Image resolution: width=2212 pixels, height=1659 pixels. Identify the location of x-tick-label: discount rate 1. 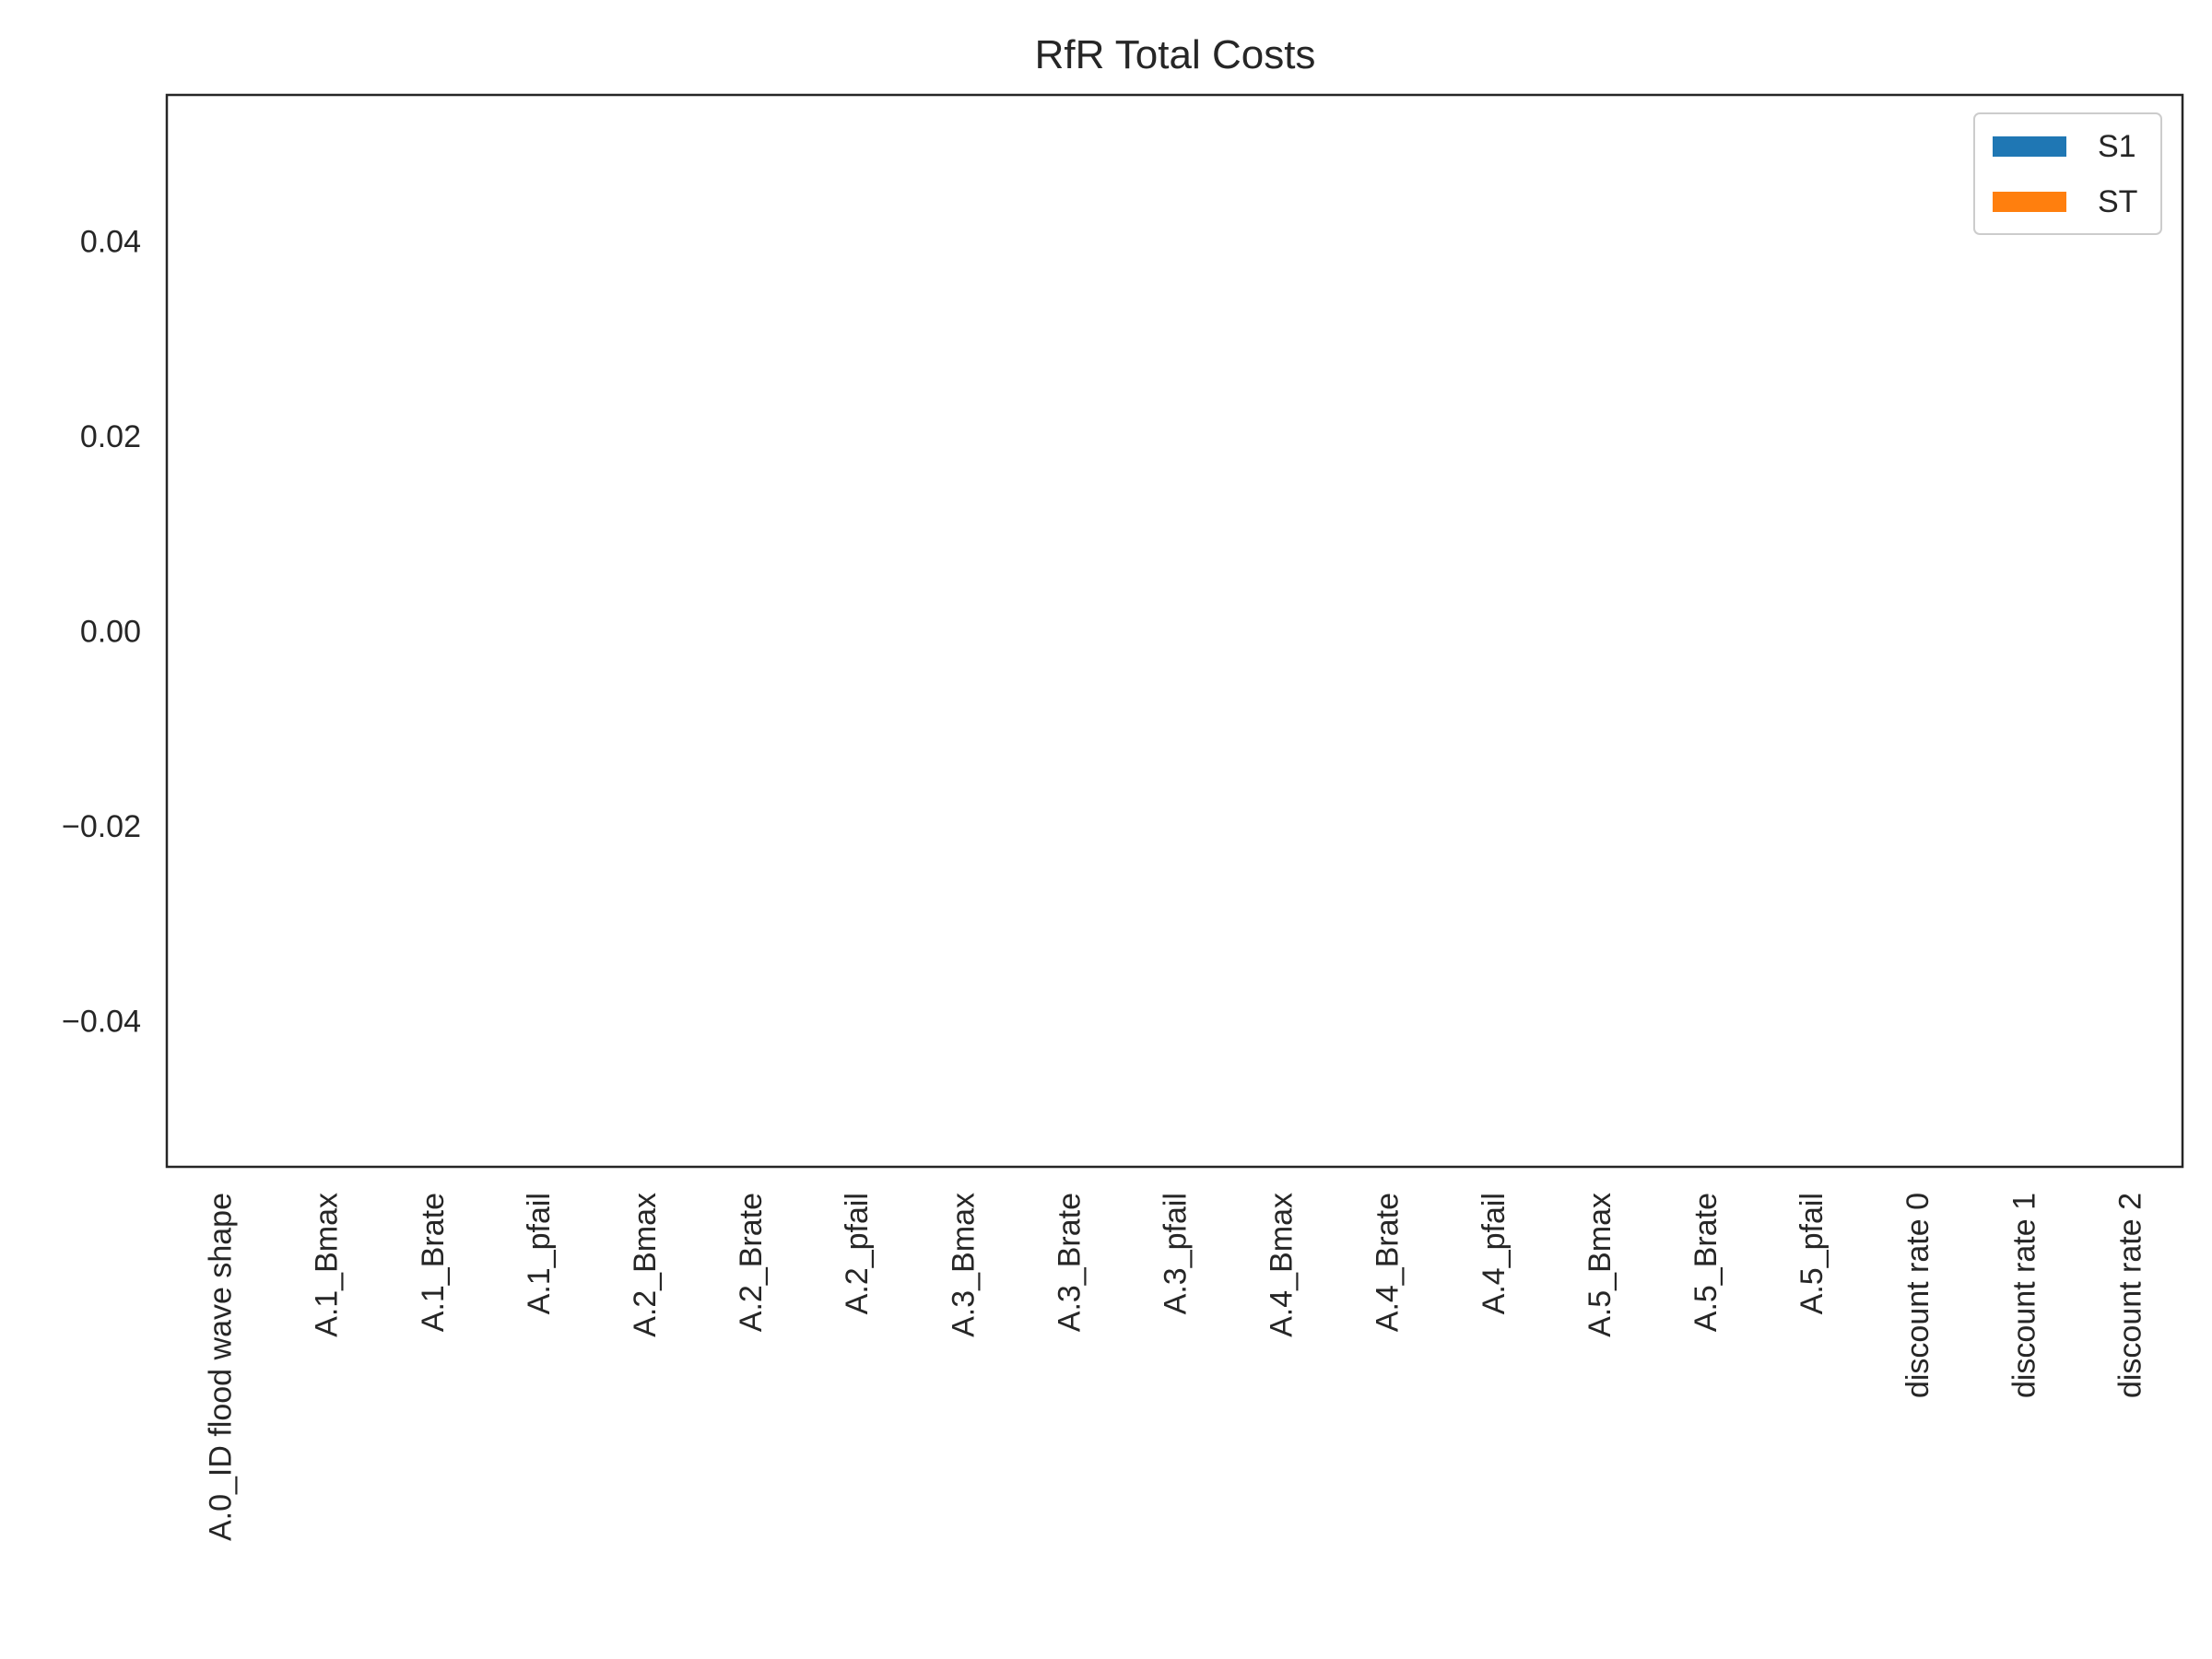
(2023, 1295).